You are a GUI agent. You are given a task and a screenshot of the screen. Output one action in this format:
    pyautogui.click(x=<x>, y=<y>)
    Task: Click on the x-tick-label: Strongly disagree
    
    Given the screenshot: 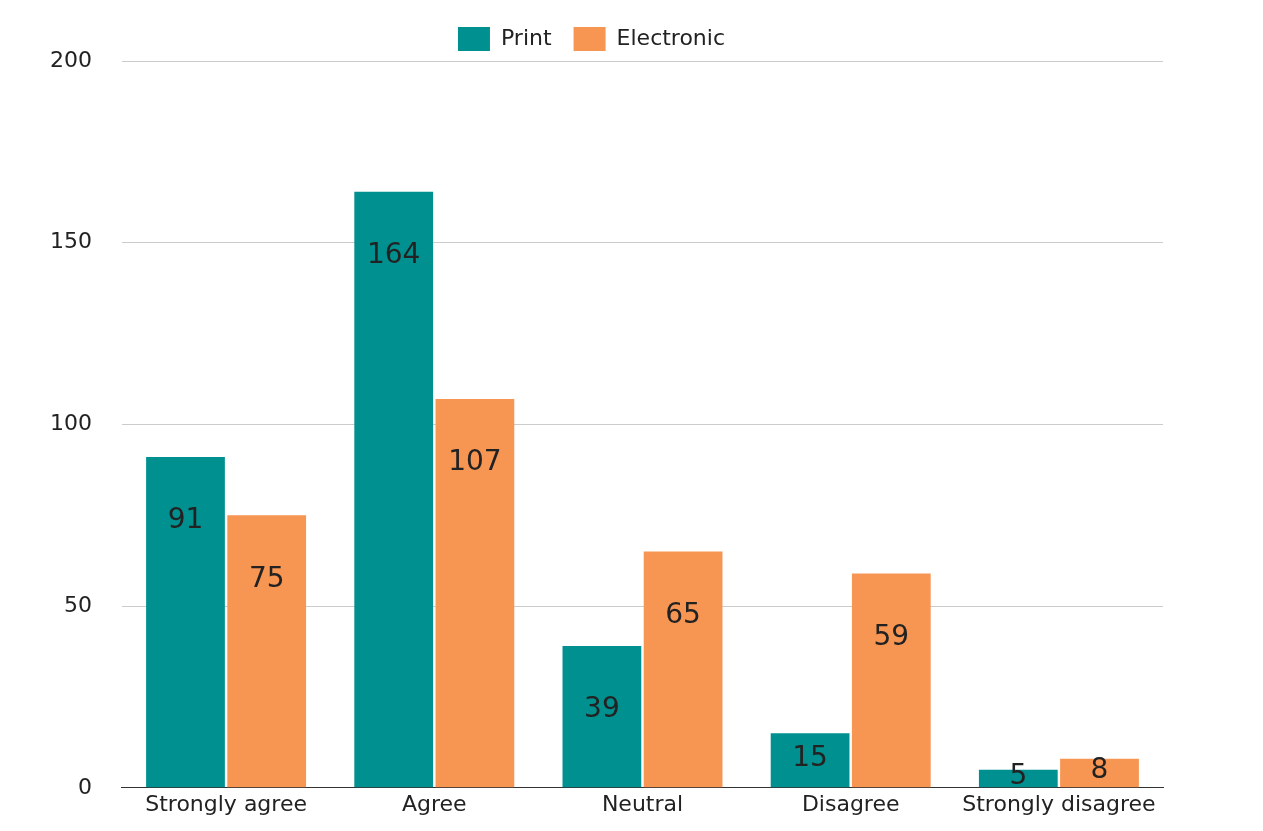 What is the action you would take?
    pyautogui.click(x=1059, y=803)
    